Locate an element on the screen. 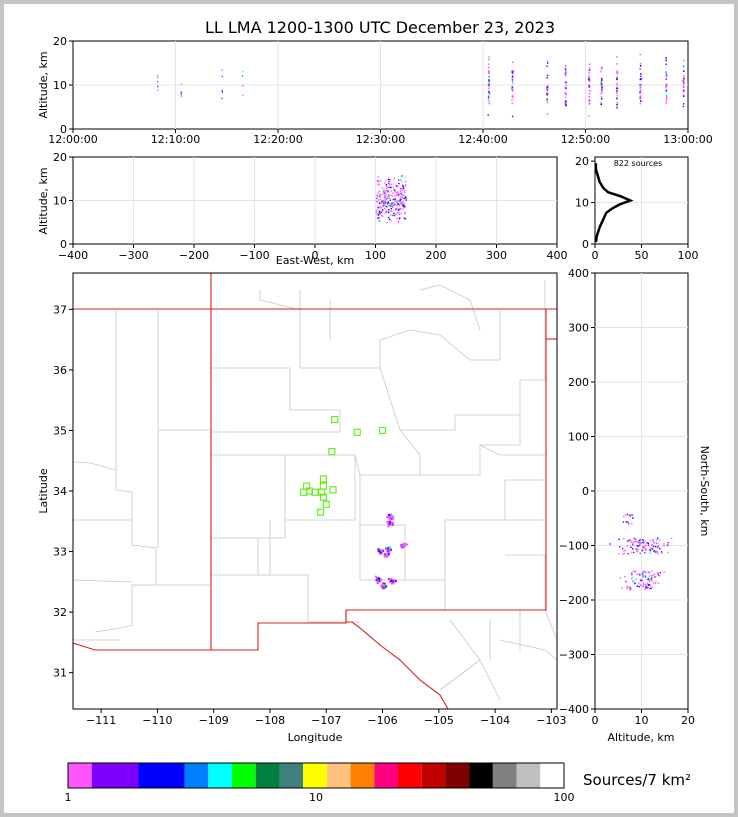 The image size is (738, 817). latitude-tick-label: 35 is located at coordinates (60, 430).